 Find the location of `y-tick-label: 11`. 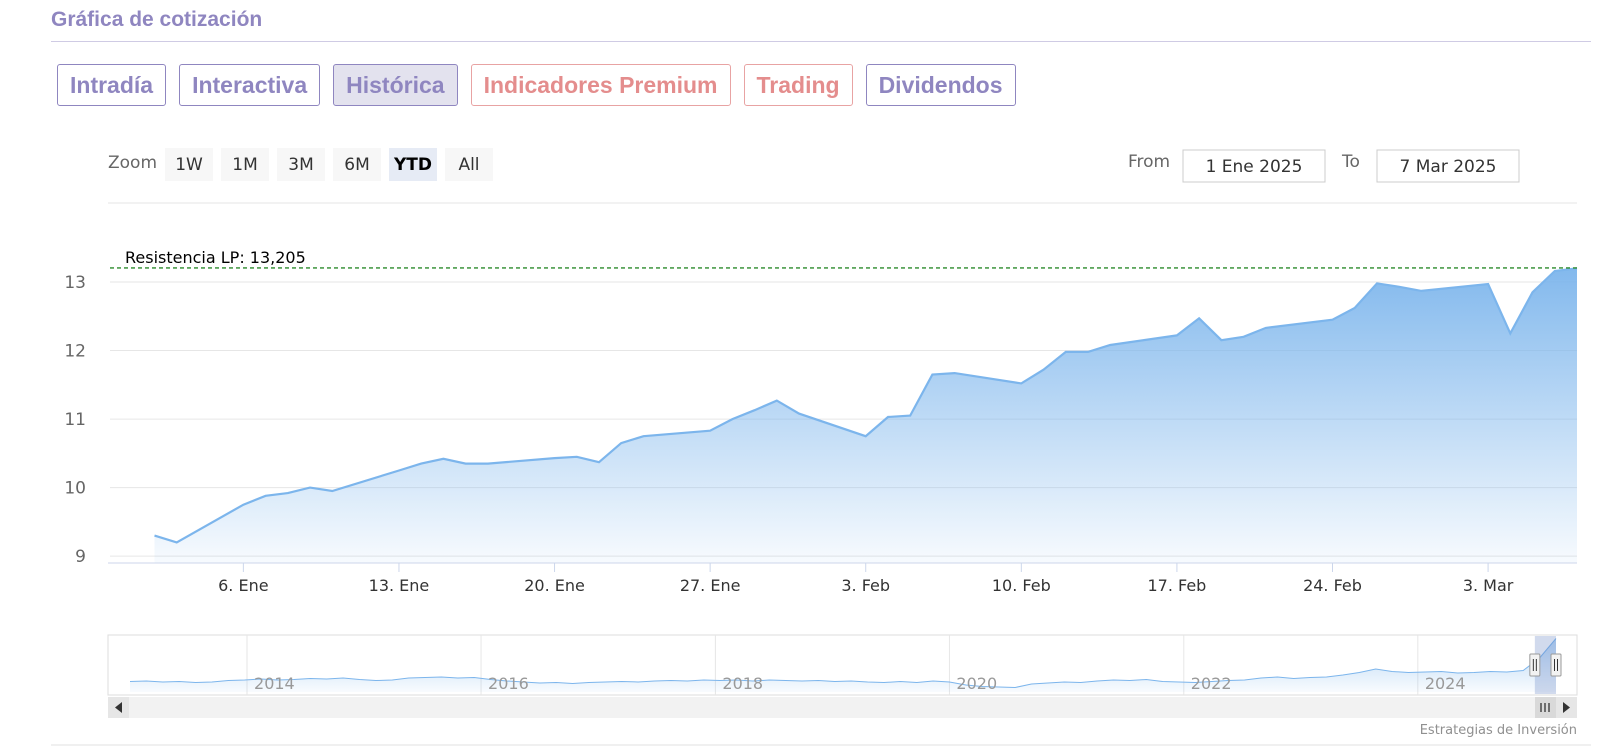

y-tick-label: 11 is located at coordinates (75, 420).